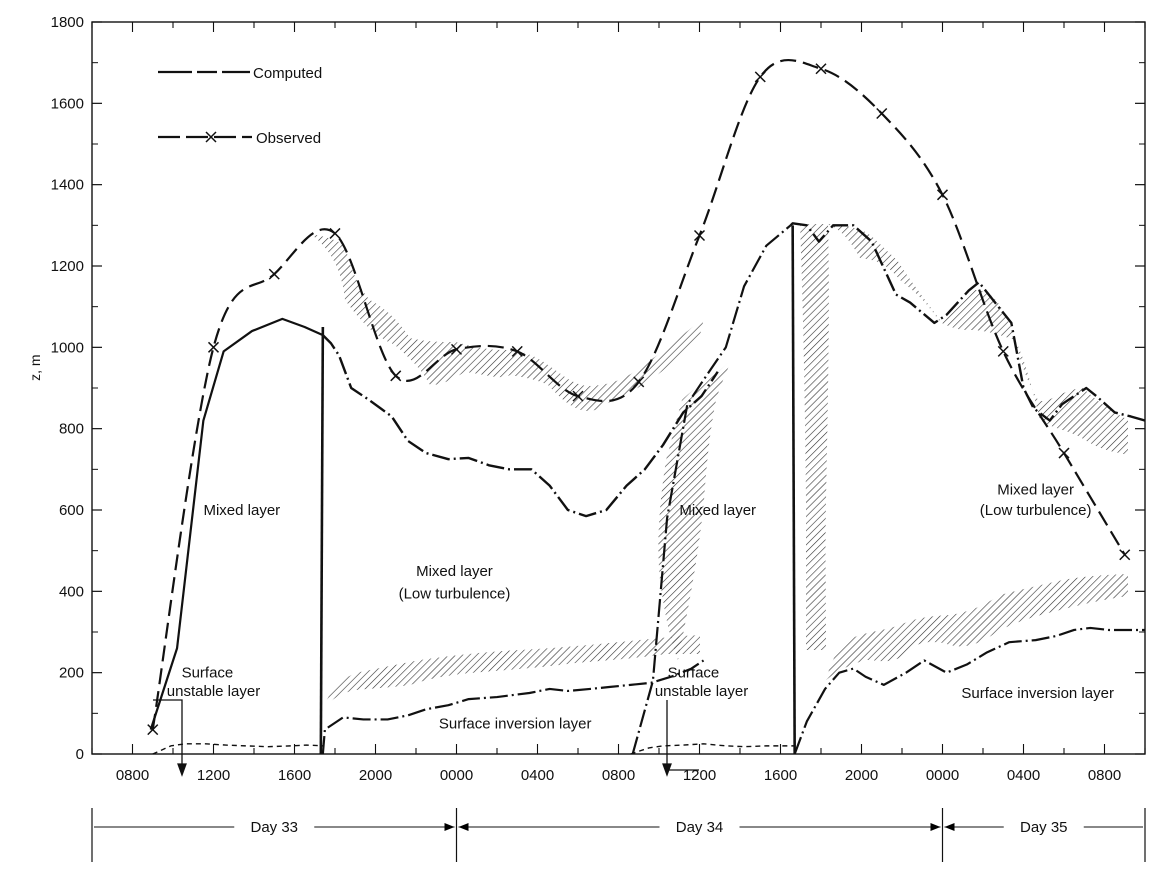 The width and height of the screenshot is (1174, 883). What do you see at coordinates (618, 835) in the screenshot?
I see `day-bar: Day 33 Day 34 Day 35` at bounding box center [618, 835].